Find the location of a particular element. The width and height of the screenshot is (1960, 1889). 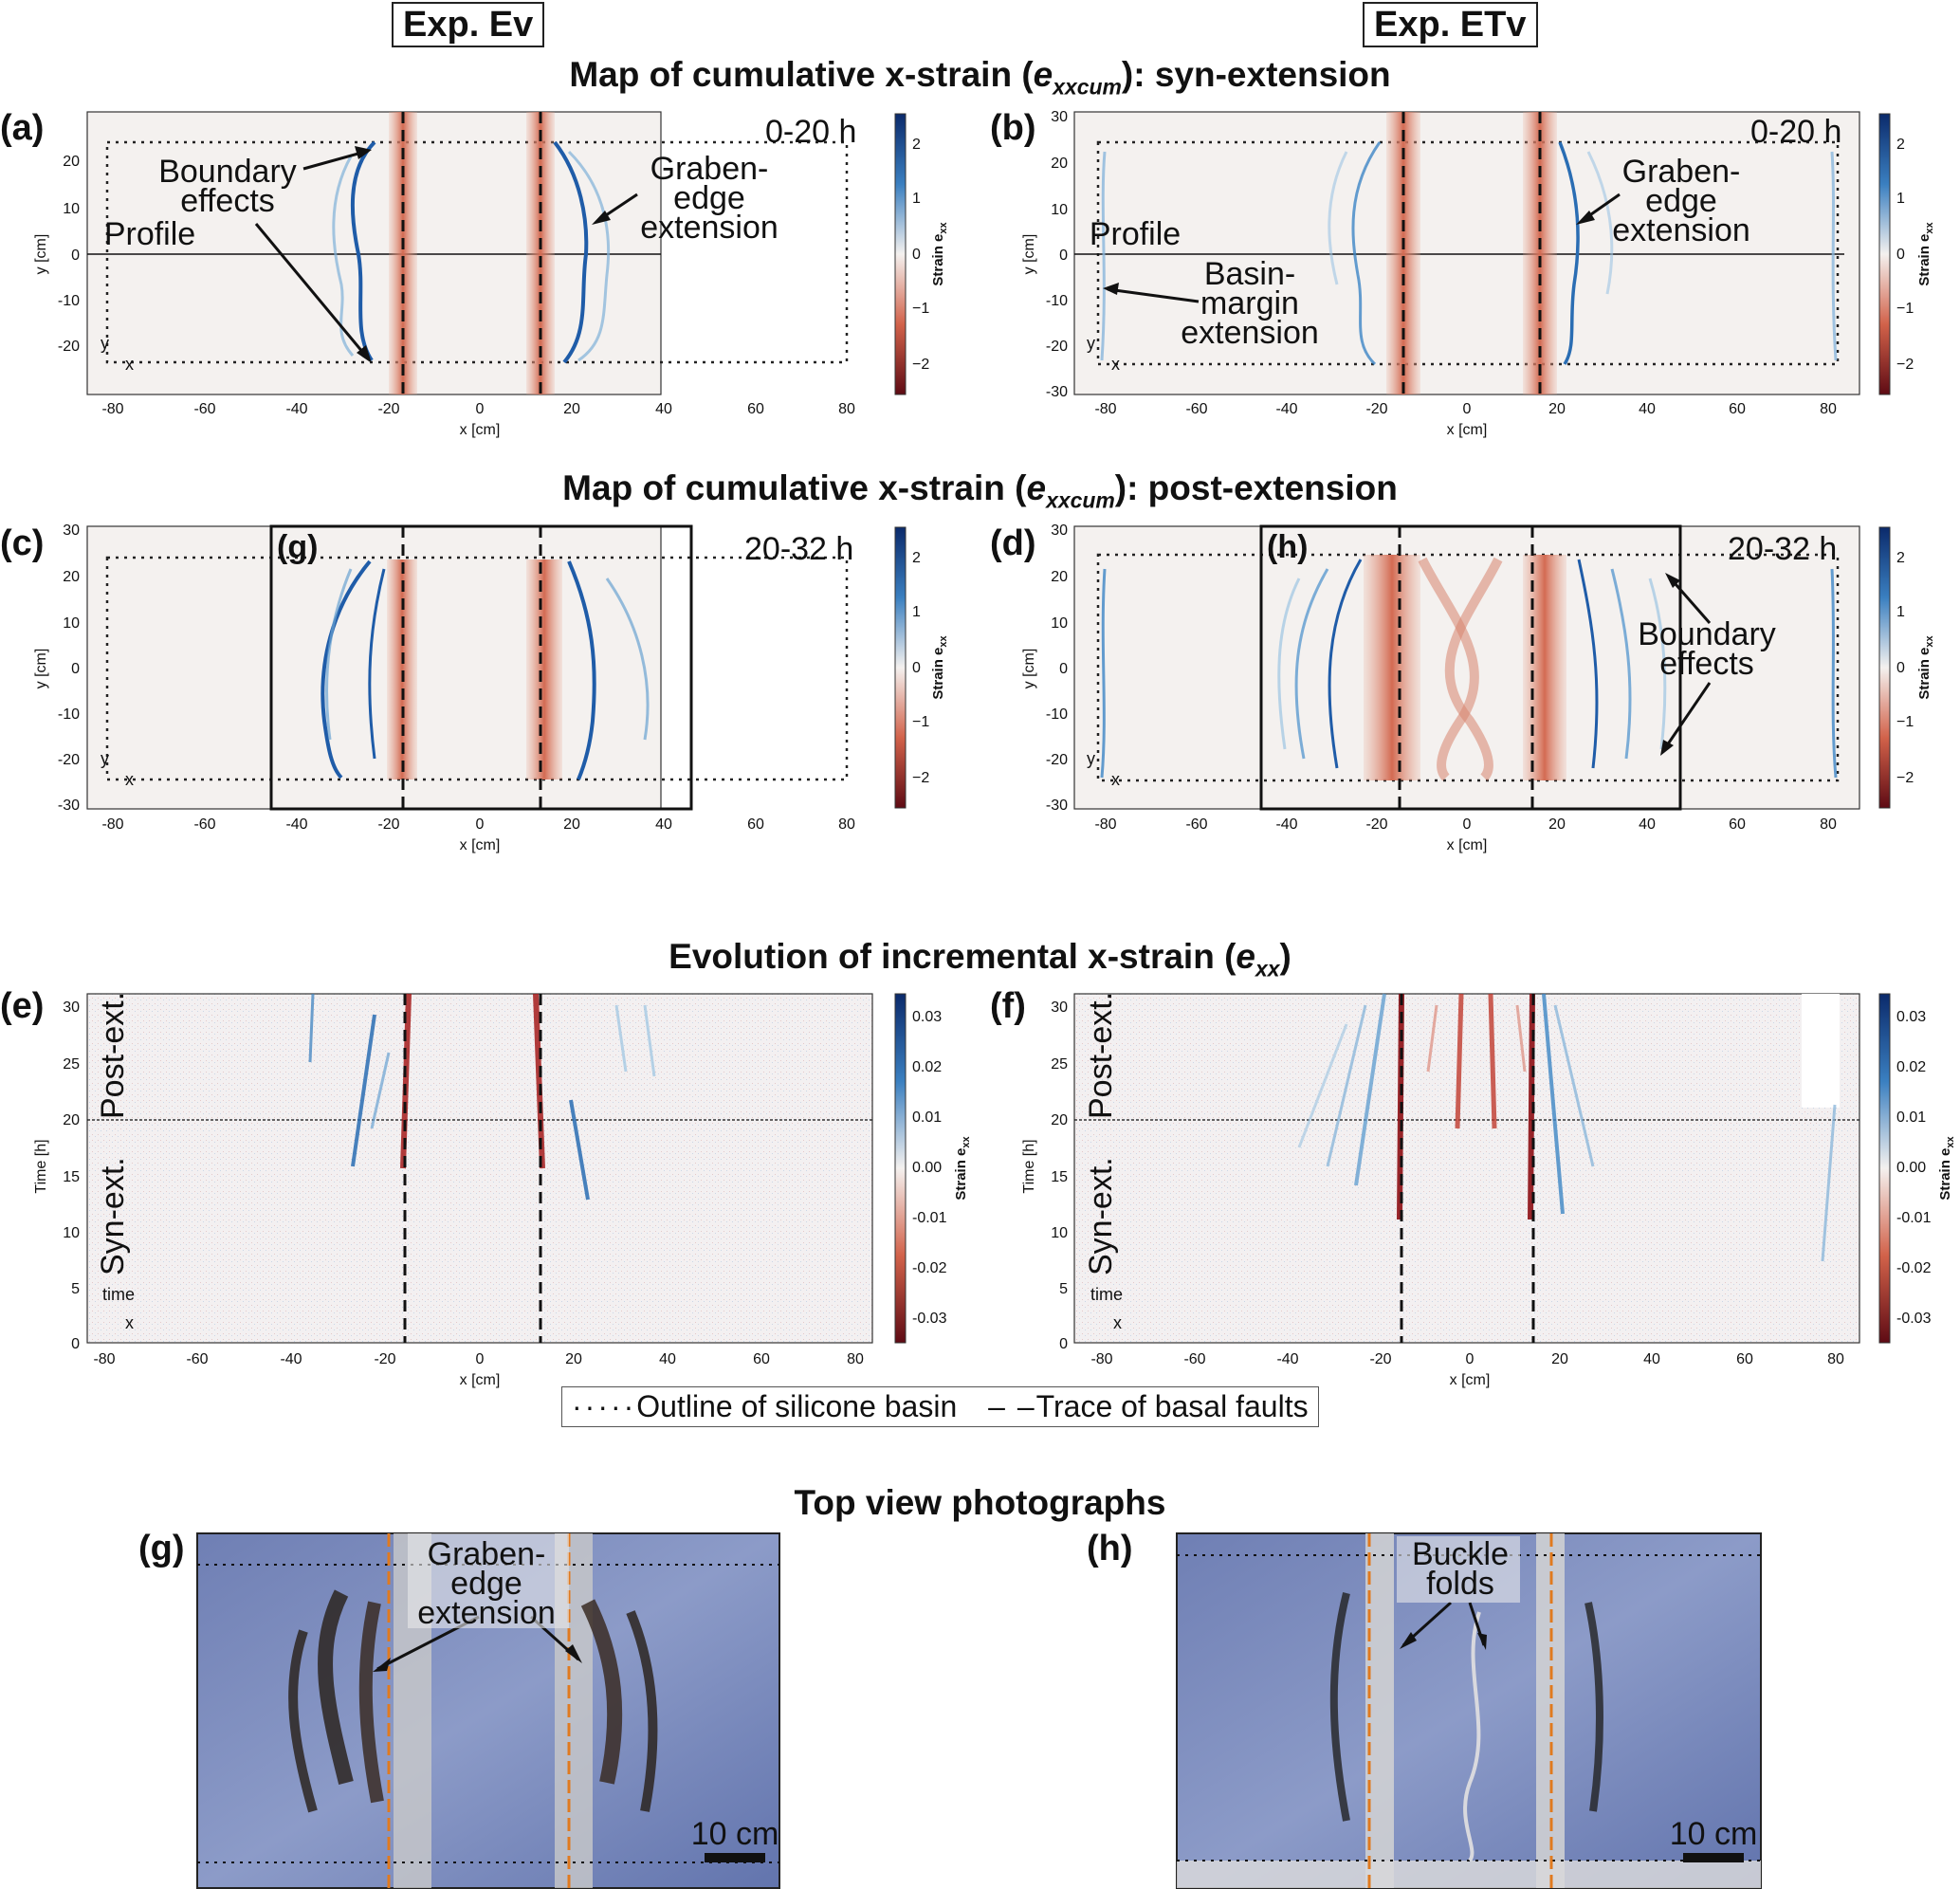

panel-label-c: (c) is located at coordinates (22, 543).